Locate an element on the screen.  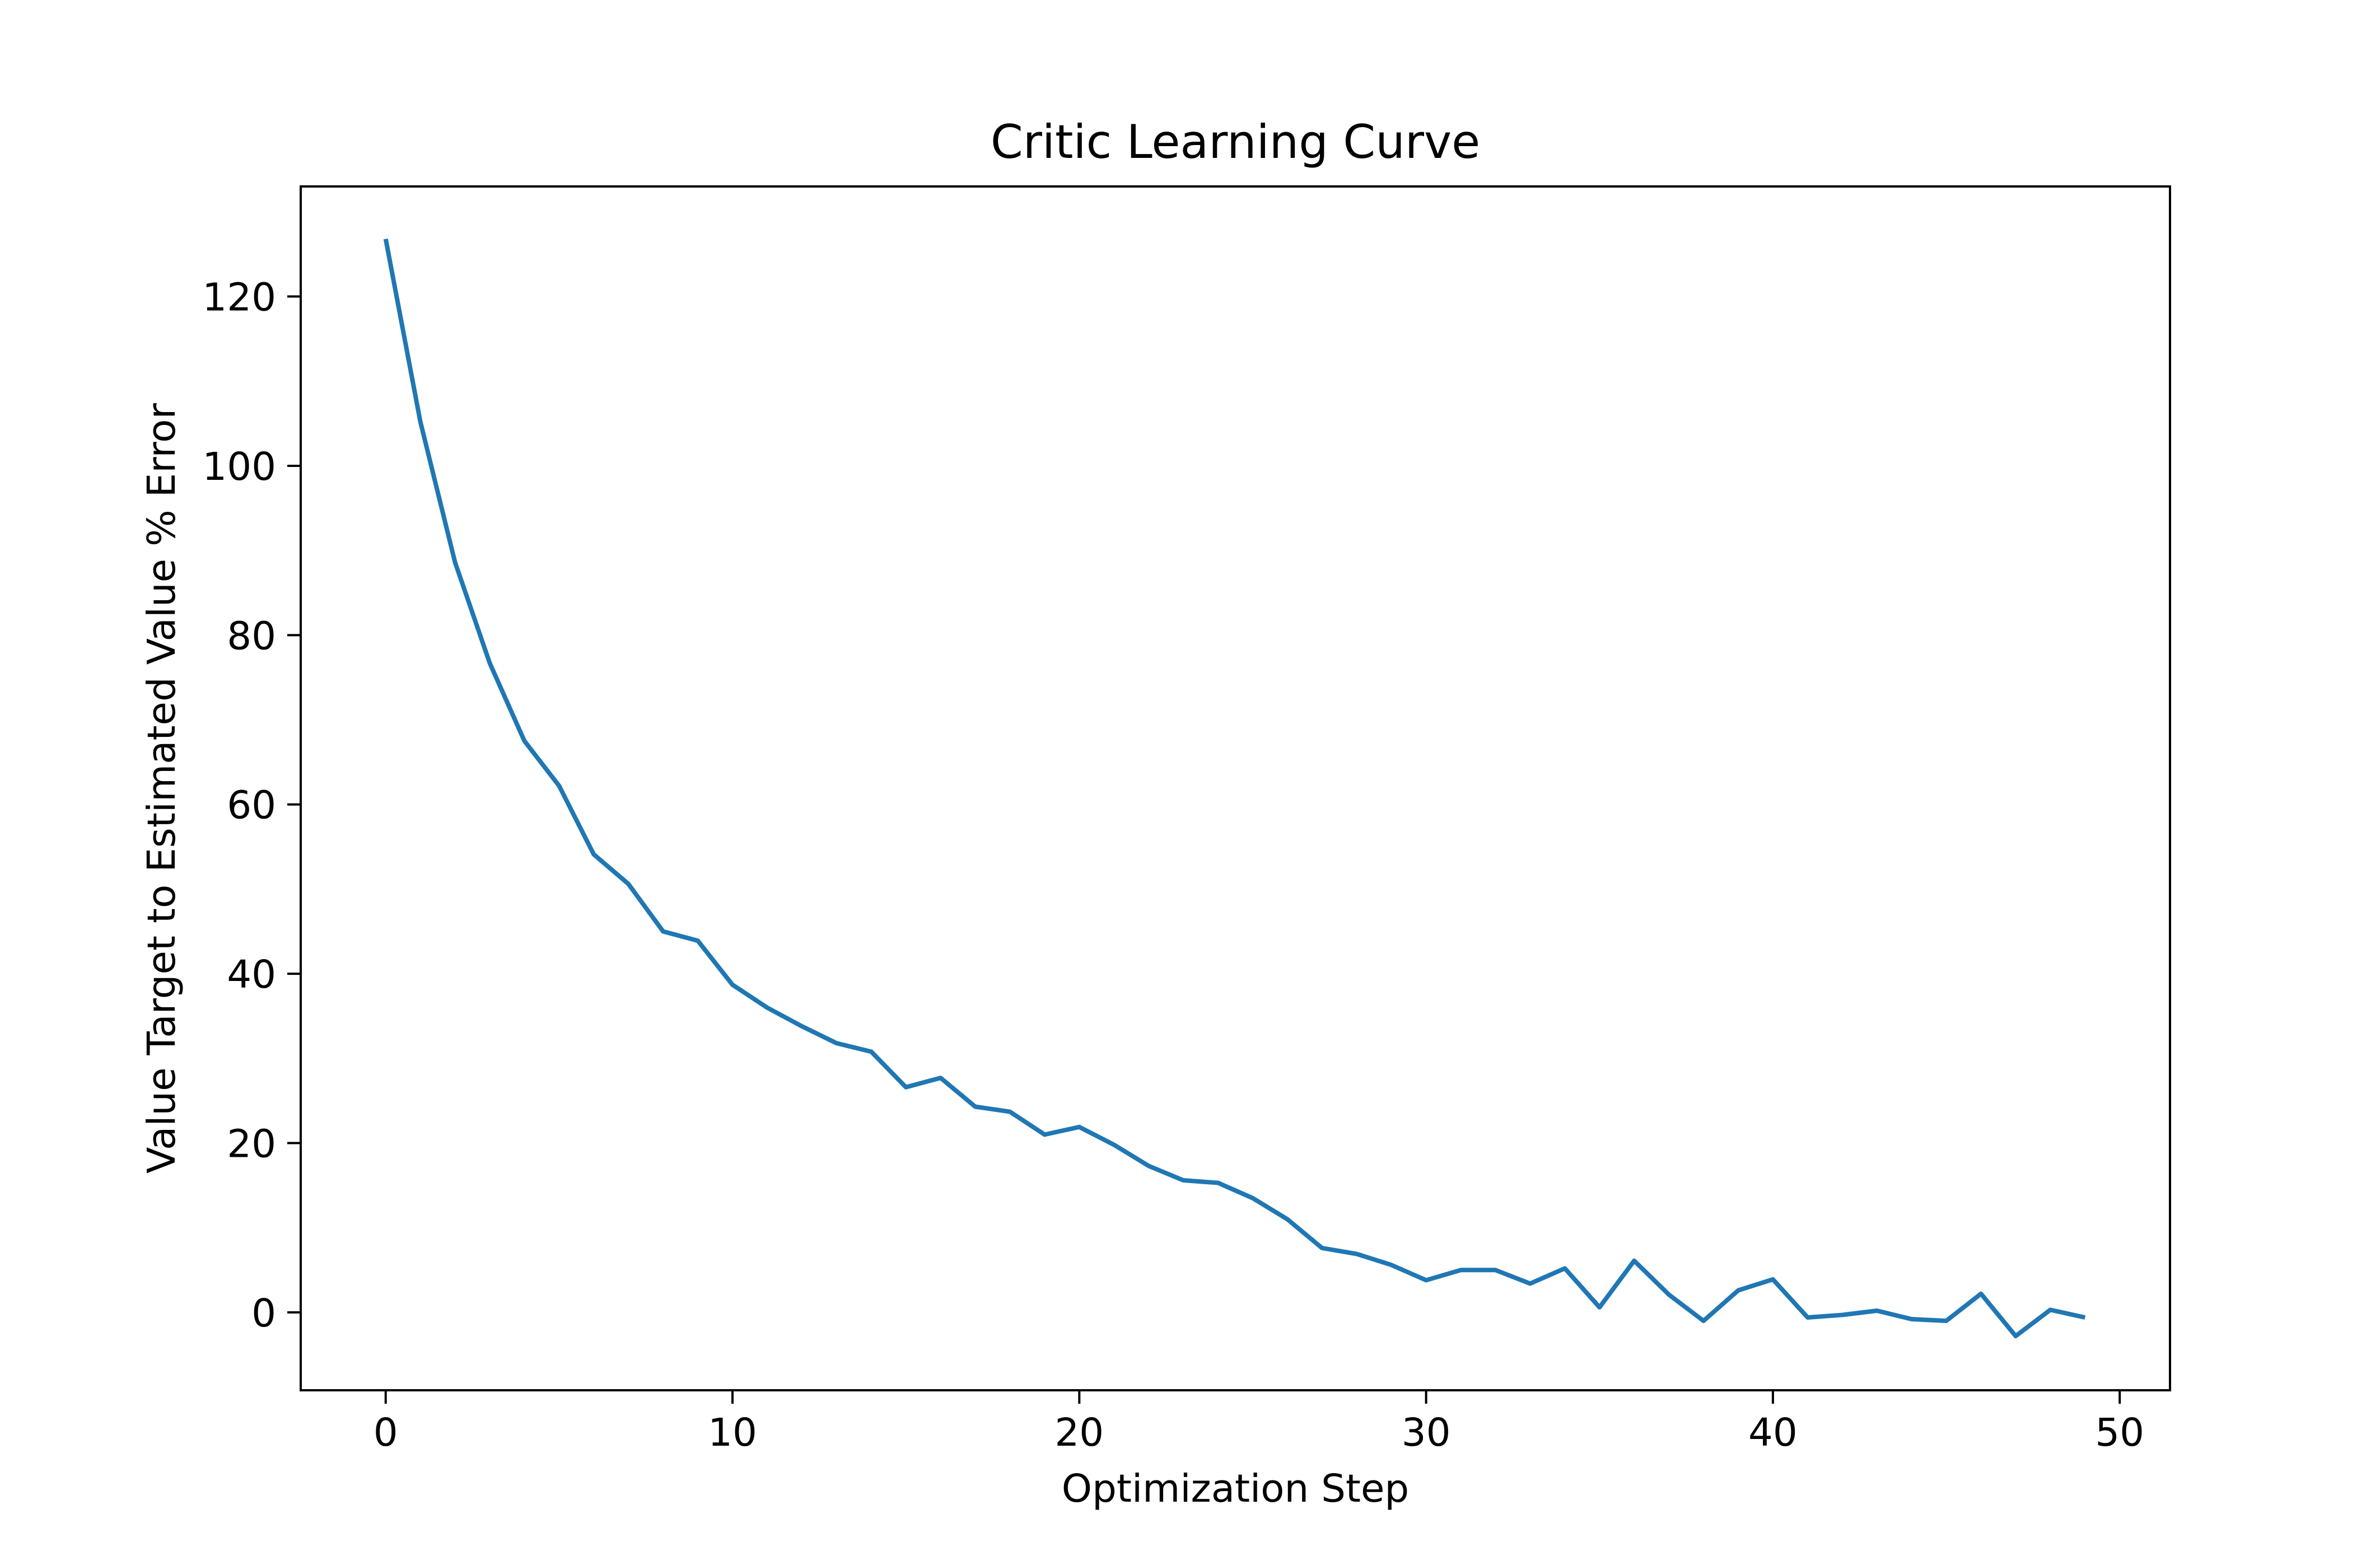
y-tick-label: 20 is located at coordinates (252, 1144).